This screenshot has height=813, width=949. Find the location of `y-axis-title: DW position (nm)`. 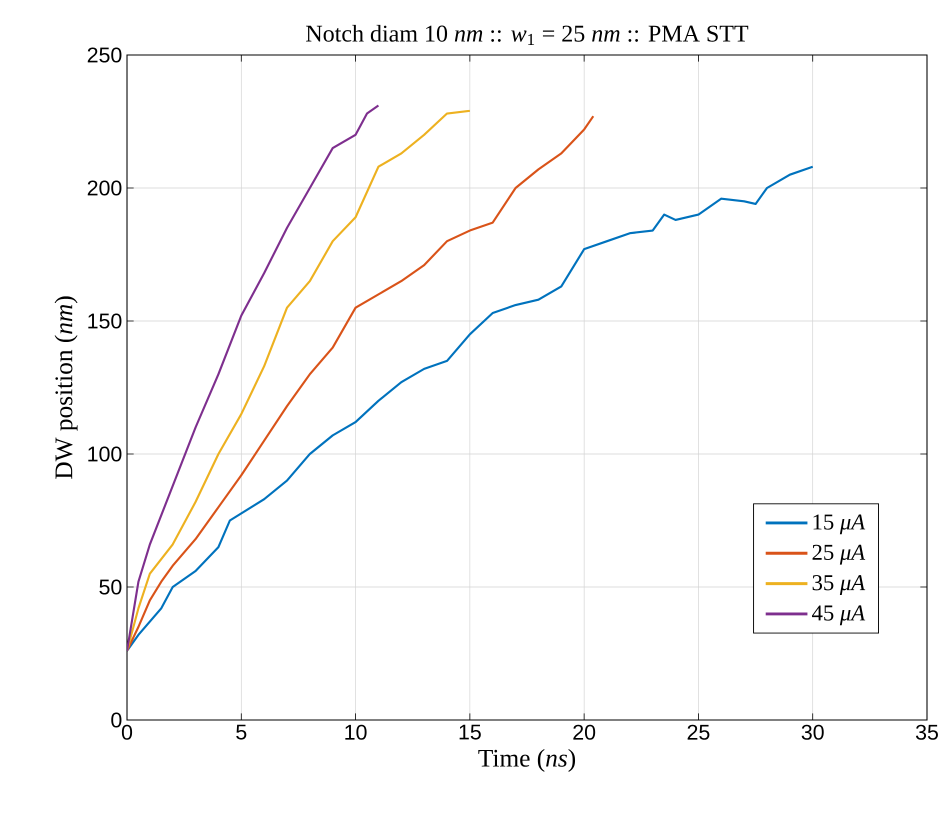

y-axis-title: DW position (nm) is located at coordinates (66, 387).